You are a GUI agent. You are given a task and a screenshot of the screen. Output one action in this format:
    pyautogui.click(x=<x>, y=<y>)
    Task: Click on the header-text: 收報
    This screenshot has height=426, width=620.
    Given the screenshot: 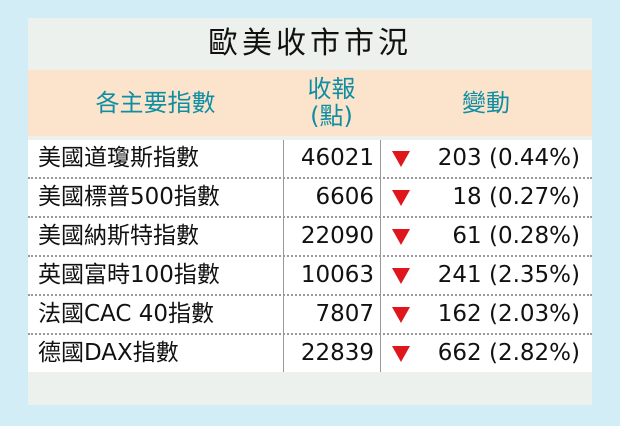 What is the action you would take?
    pyautogui.click(x=331, y=89)
    